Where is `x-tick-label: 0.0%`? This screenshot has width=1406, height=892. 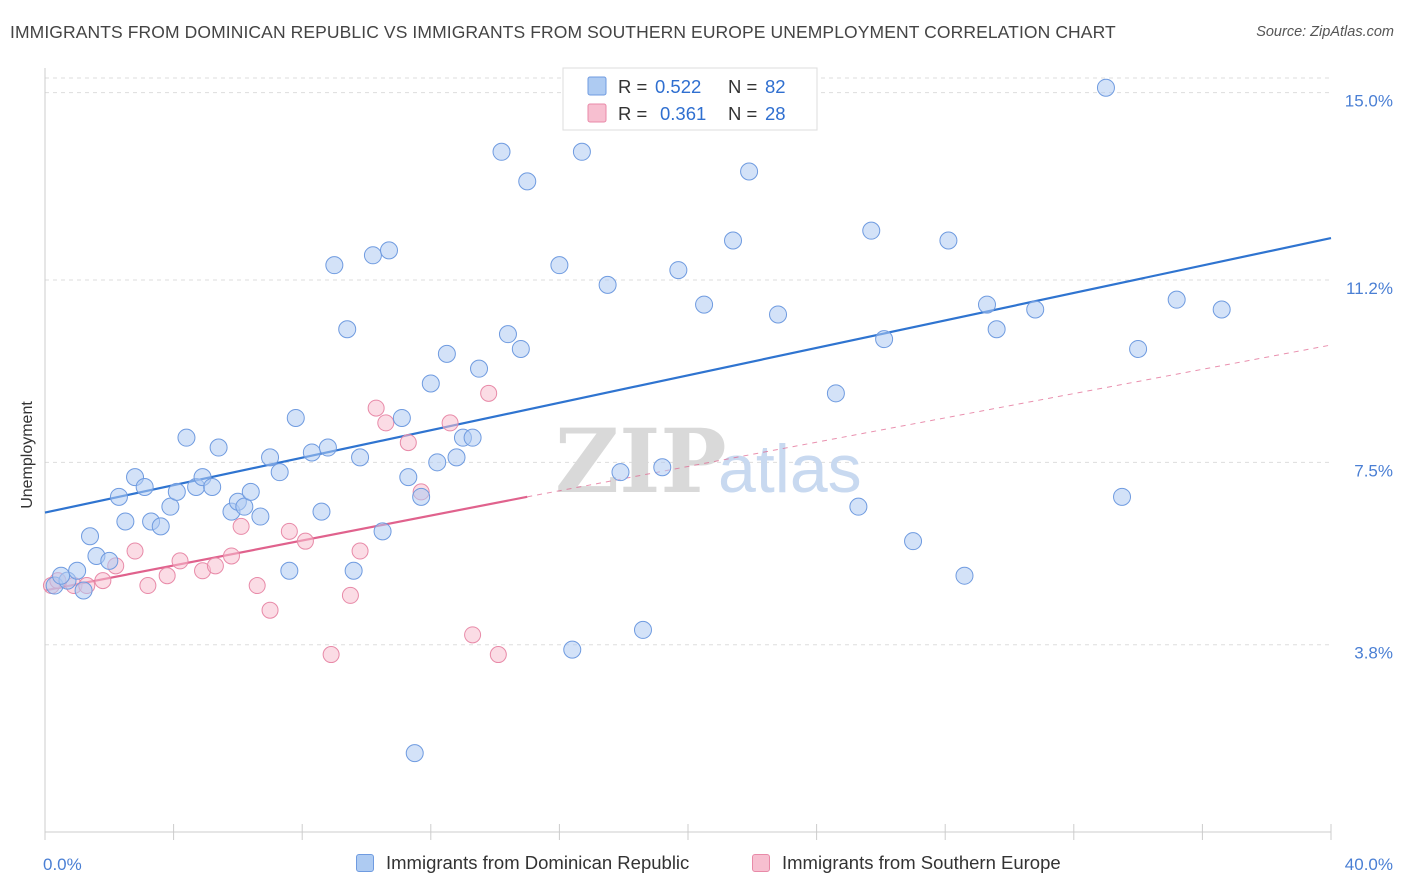 x-tick-label: 0.0% is located at coordinates (62, 864).